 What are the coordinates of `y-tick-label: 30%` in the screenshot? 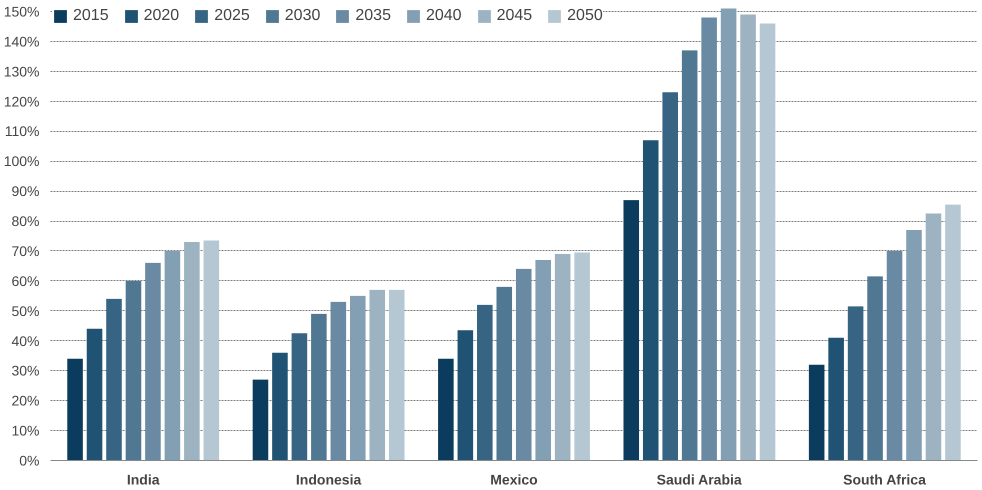 It's located at (25, 370).